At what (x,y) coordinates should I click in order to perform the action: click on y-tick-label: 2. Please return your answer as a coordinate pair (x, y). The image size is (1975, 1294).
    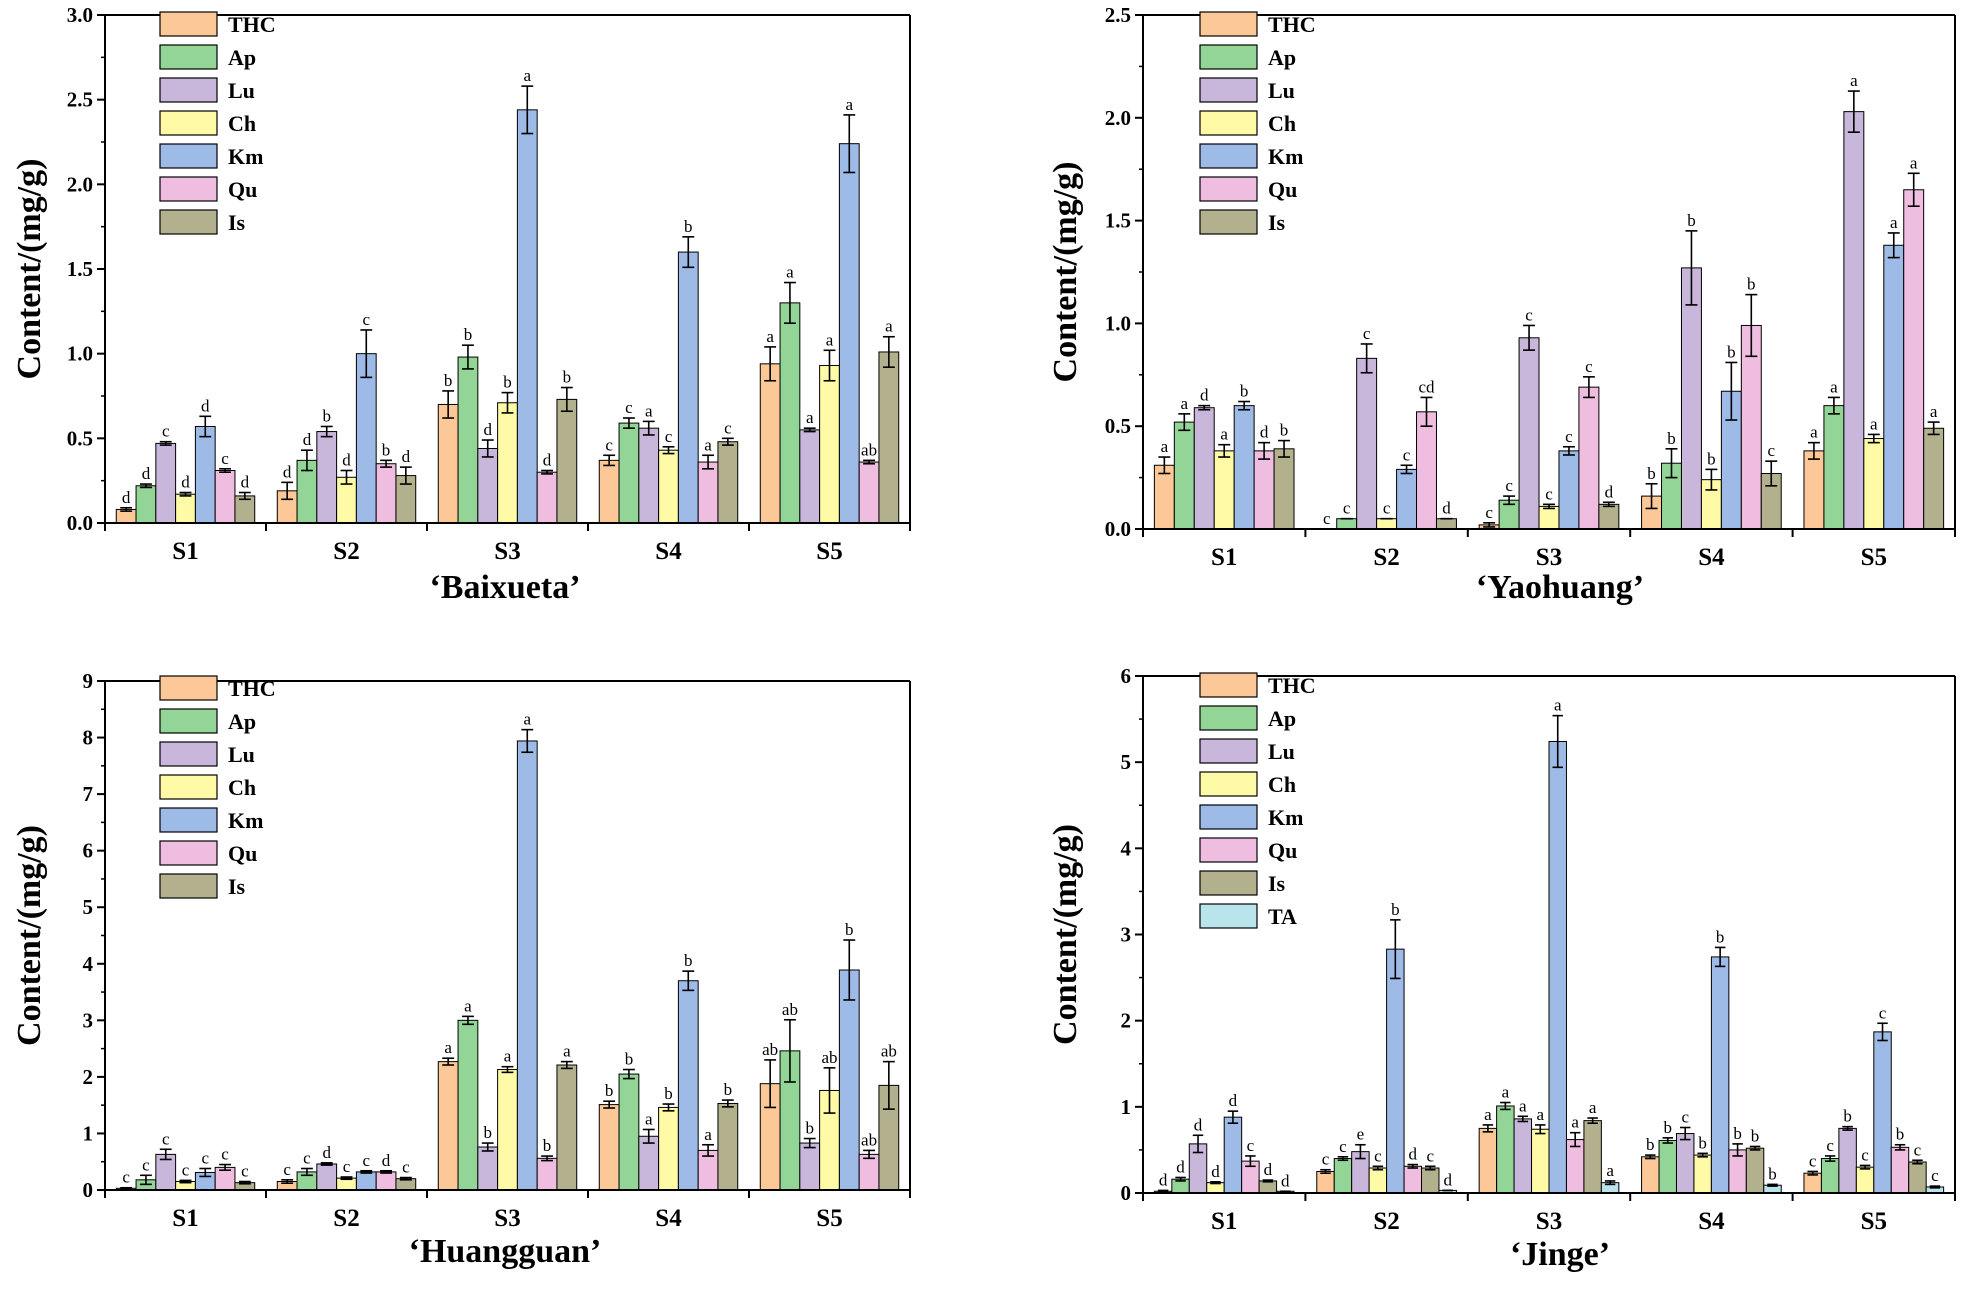
    Looking at the image, I should click on (88, 1077).